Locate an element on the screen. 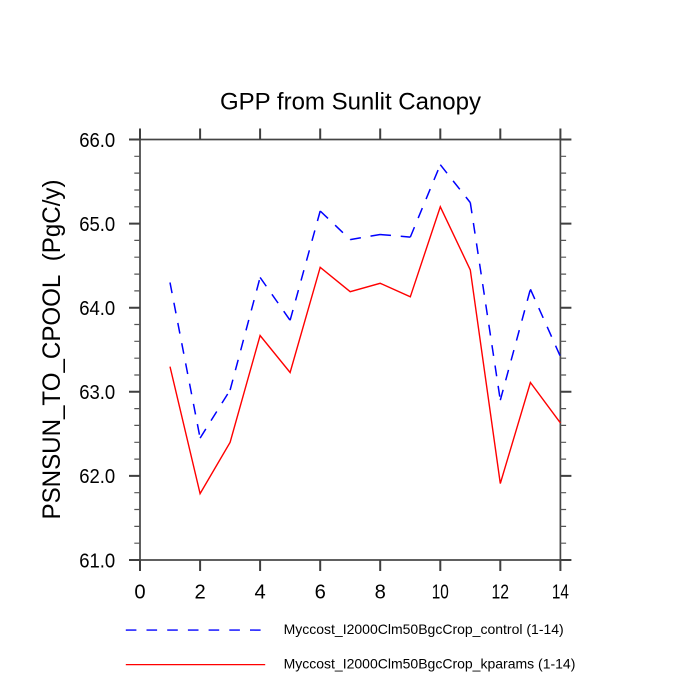  svg-text:Myccost_I2000Clm50BgcCrop_kpar: Myccost_I2000Clm50BgcCrop_kparams (1-14) is located at coordinates (430, 664).